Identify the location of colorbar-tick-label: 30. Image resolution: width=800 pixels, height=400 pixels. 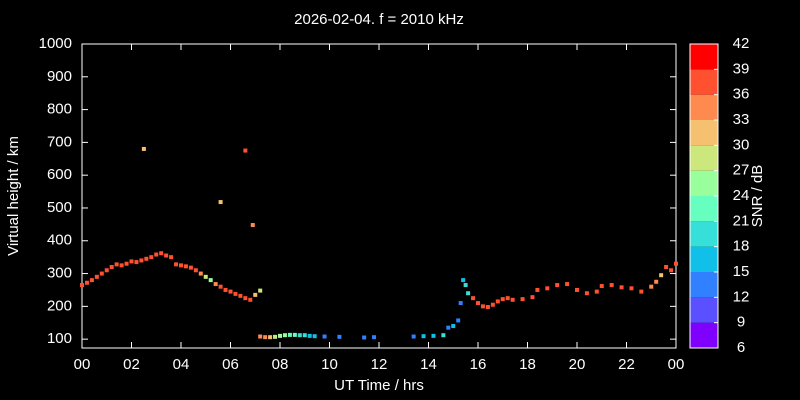
(741, 144).